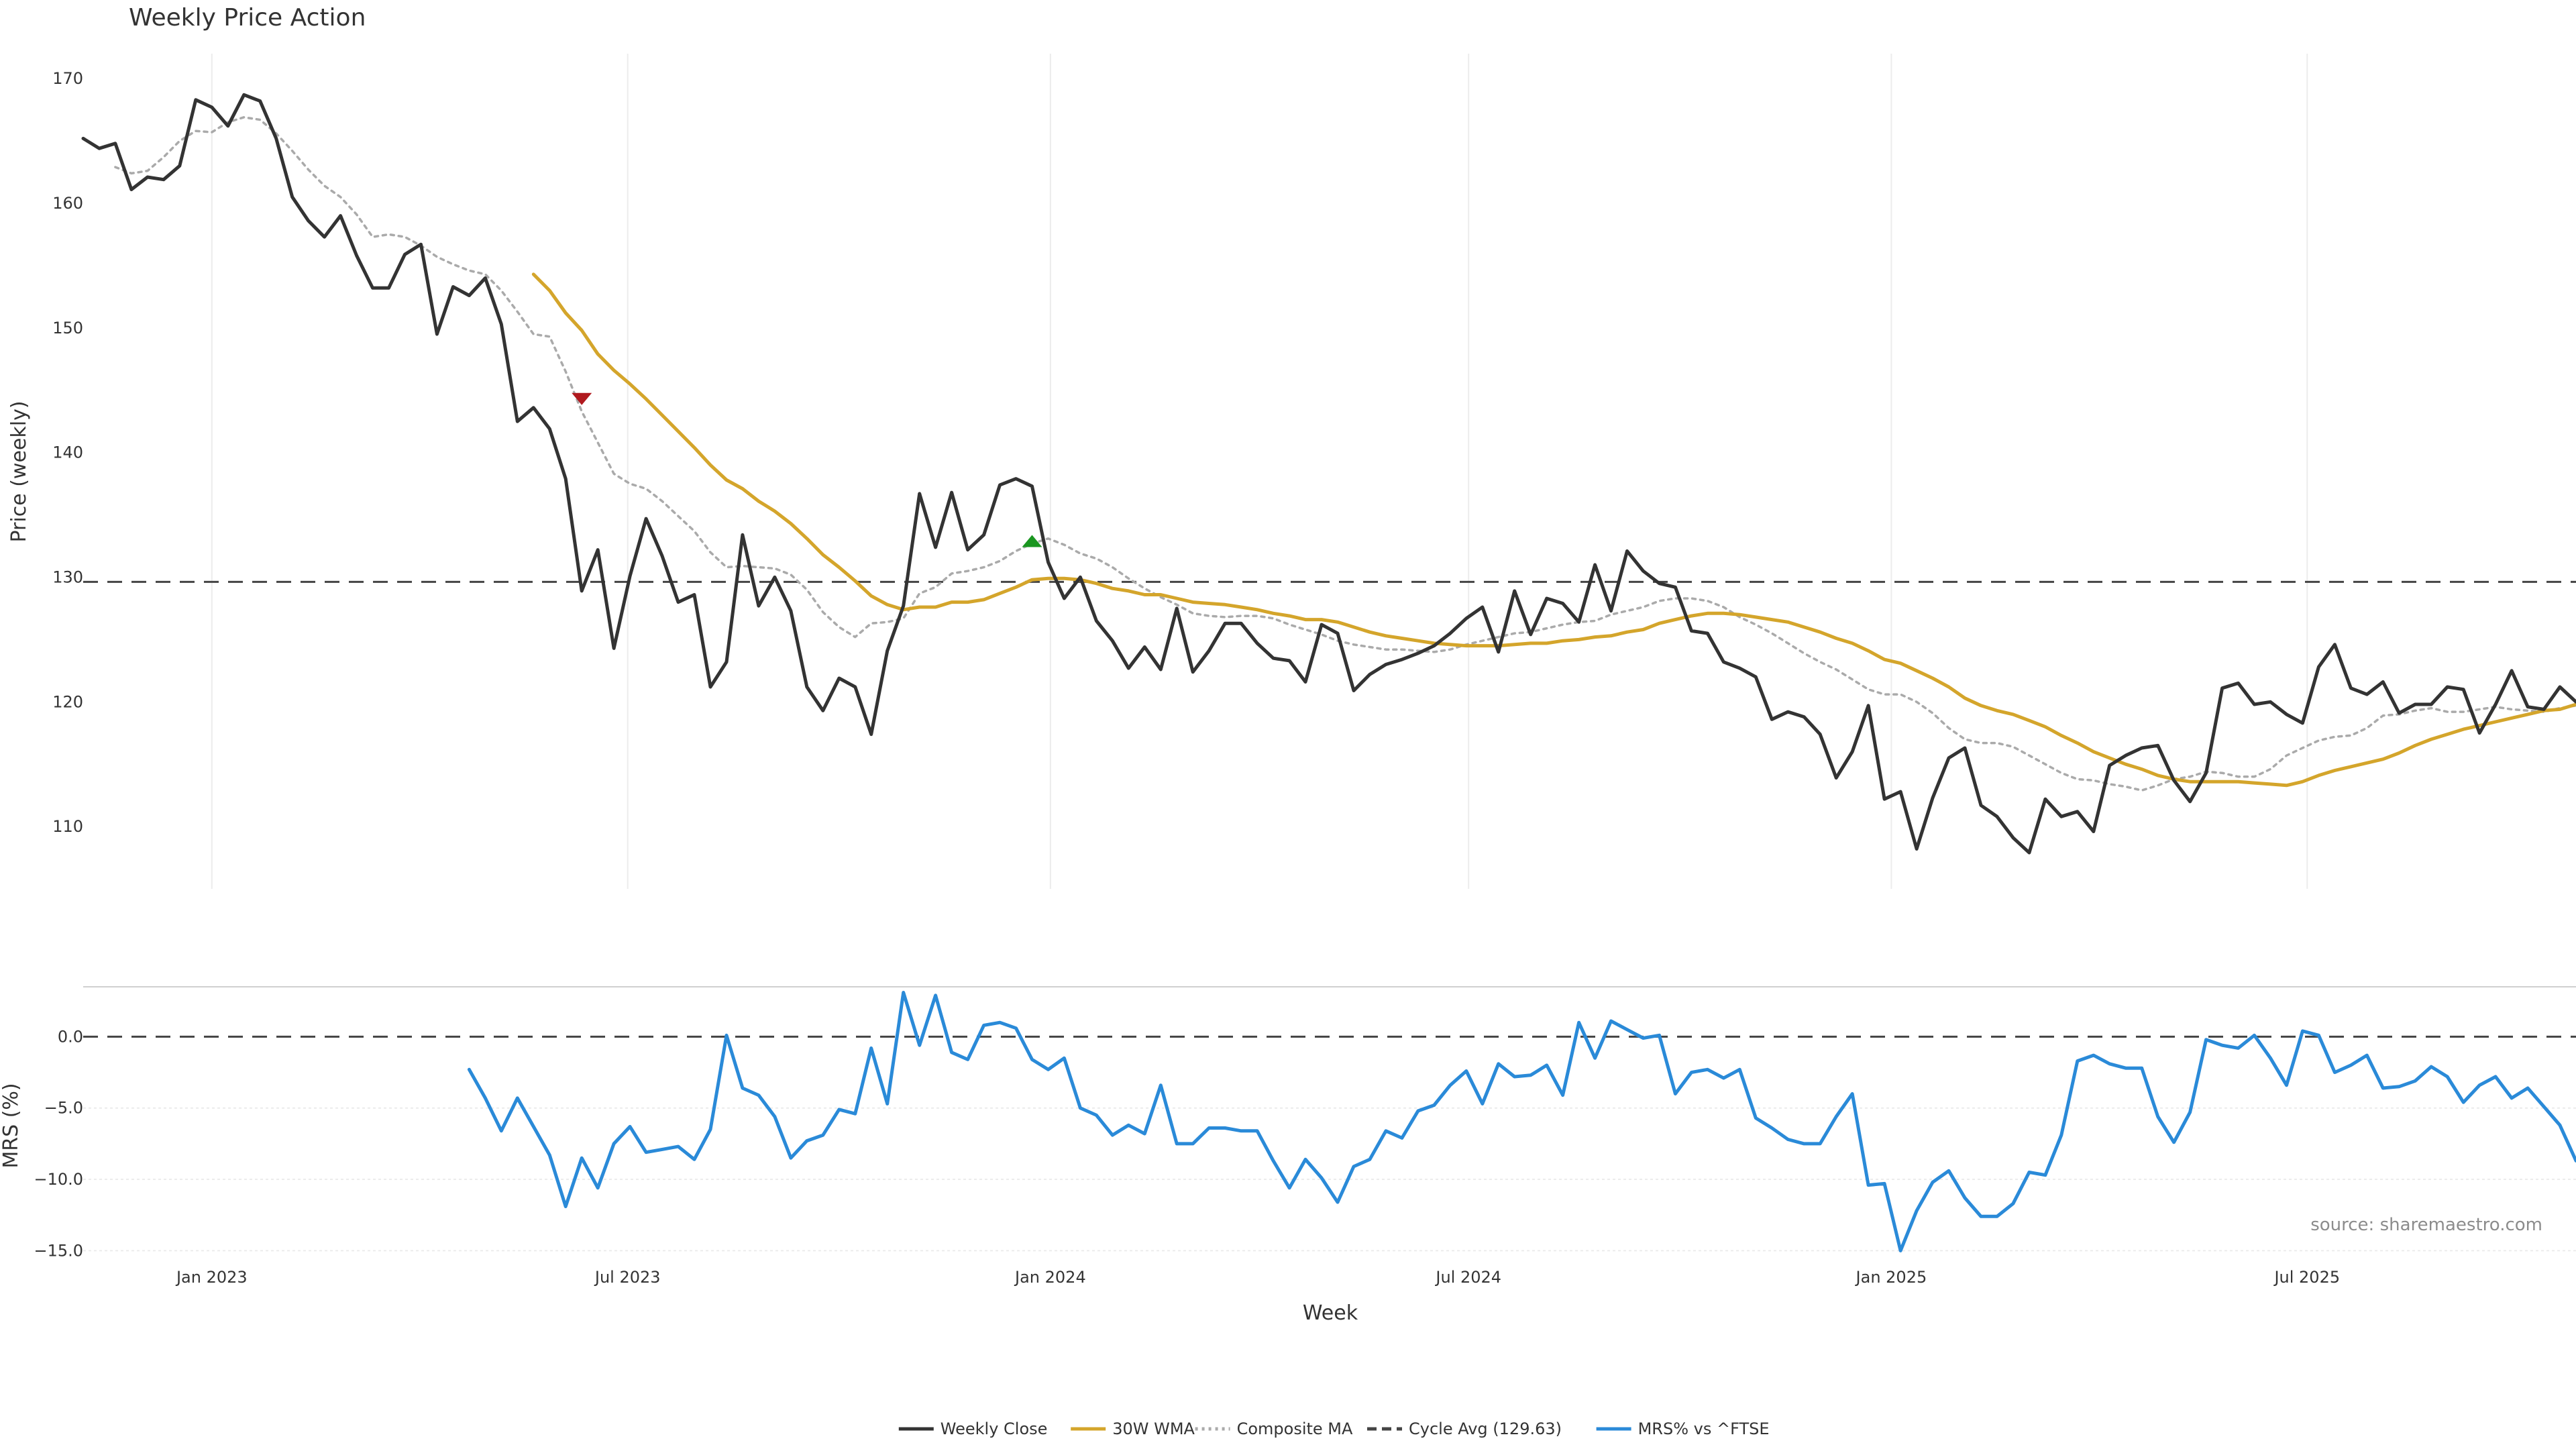  Describe the element at coordinates (582, 398) in the screenshot. I see `sell-signal-marker` at that location.